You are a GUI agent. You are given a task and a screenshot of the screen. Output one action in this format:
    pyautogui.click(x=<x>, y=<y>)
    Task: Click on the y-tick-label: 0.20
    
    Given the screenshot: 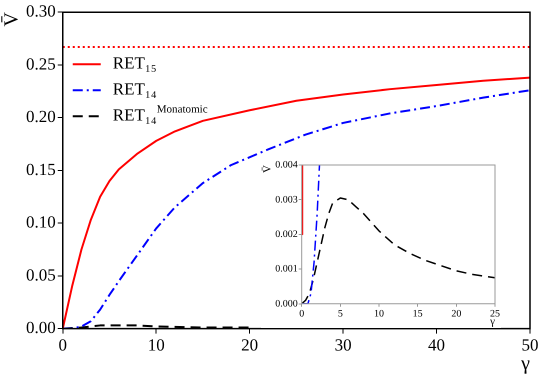 What is the action you would take?
    pyautogui.click(x=41, y=116)
    